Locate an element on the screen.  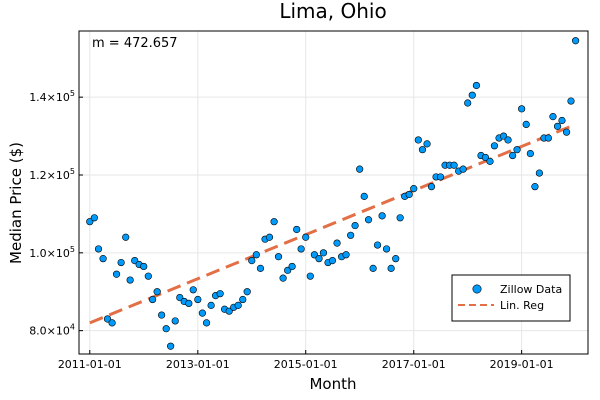
y-tick-label: 8.0×104 is located at coordinates (52, 330).